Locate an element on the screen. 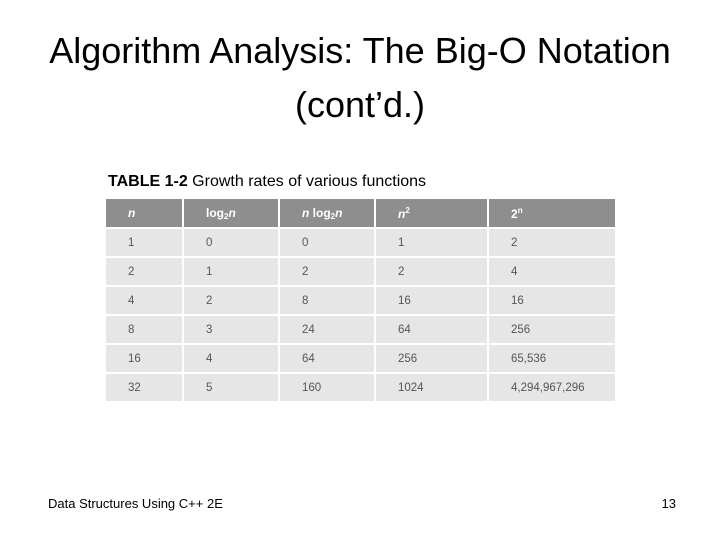 This screenshot has width=720, height=540. header-log2n-var: n is located at coordinates (232, 212).